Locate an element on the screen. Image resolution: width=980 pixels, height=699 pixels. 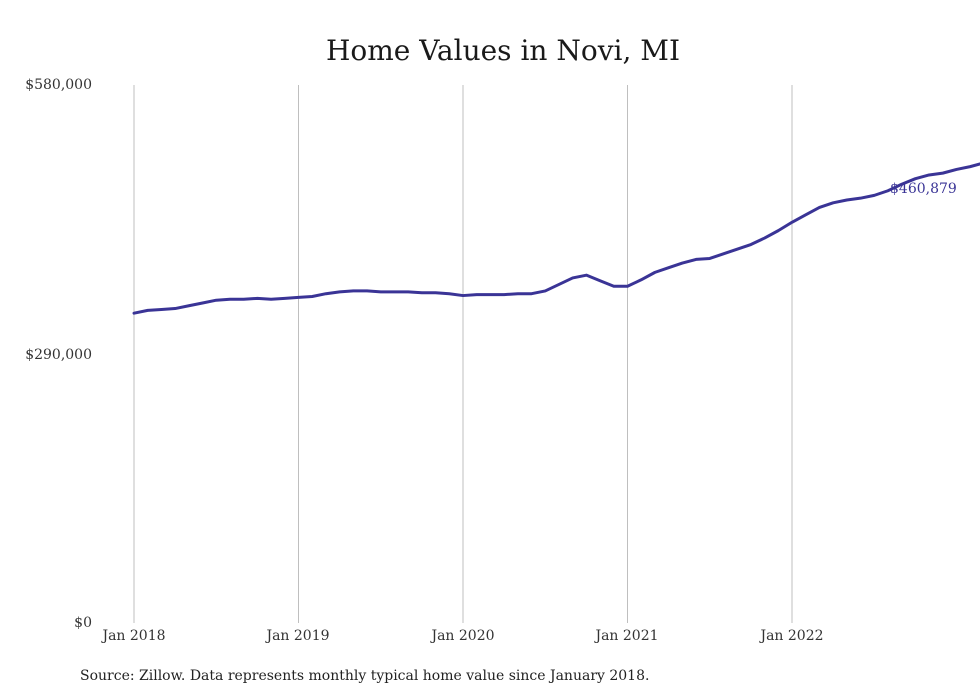
y-tick-label: $580,000 is located at coordinates (58, 85).